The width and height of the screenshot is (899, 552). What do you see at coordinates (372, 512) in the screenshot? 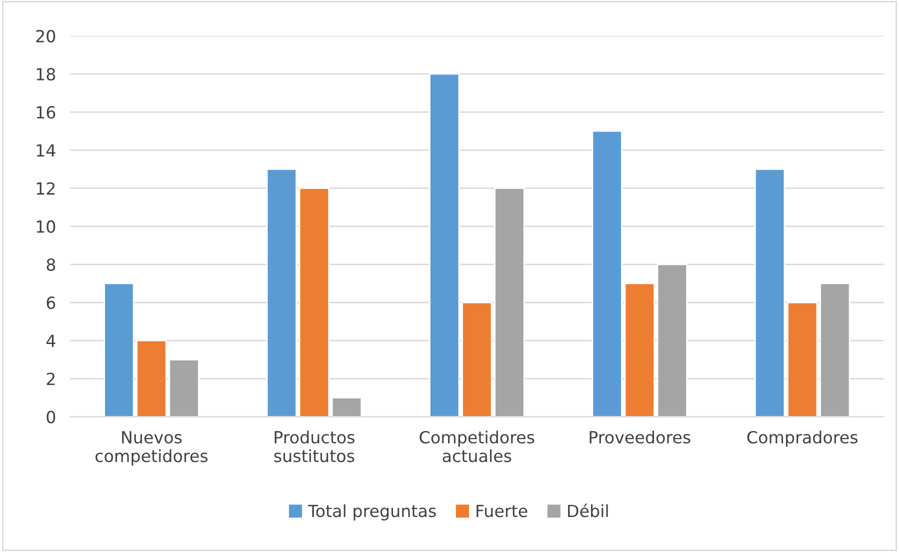
I see `legend-label: Total preguntas` at bounding box center [372, 512].